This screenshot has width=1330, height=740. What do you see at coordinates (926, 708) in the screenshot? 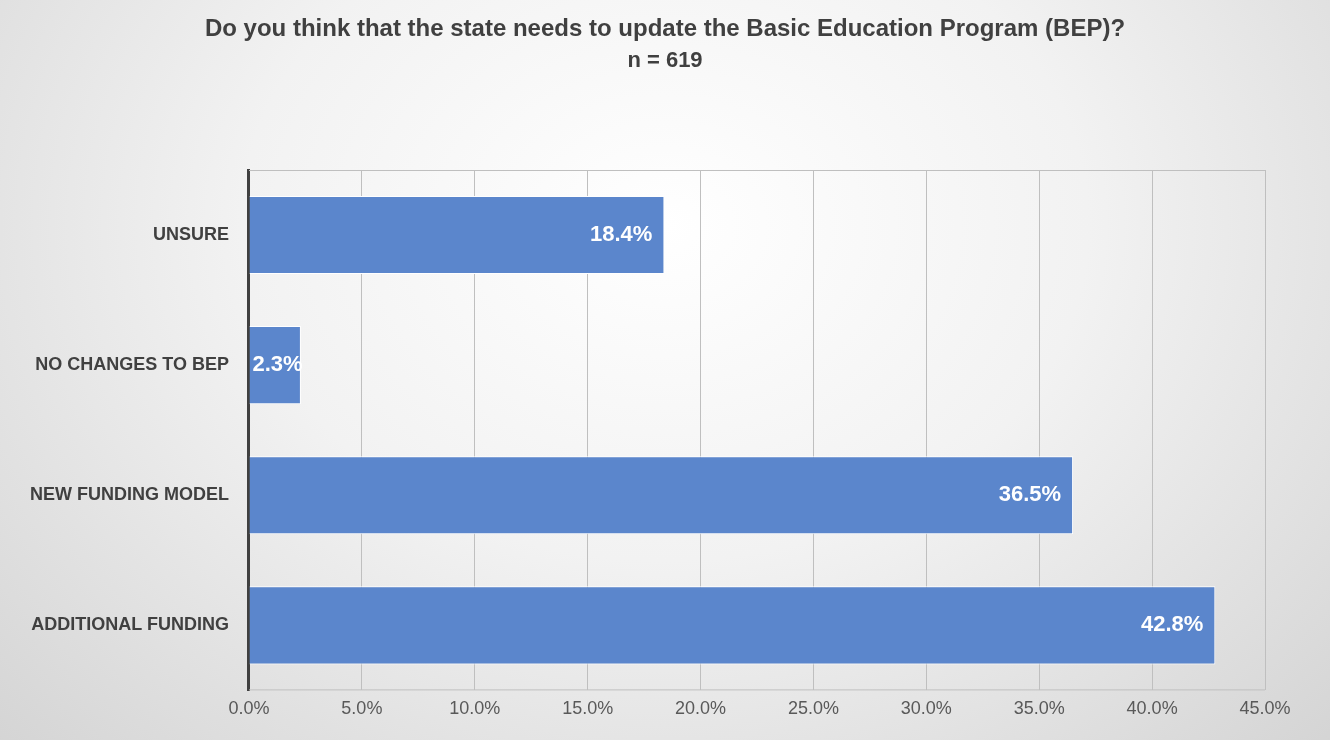
I see `x-tick-label: 30.0%` at bounding box center [926, 708].